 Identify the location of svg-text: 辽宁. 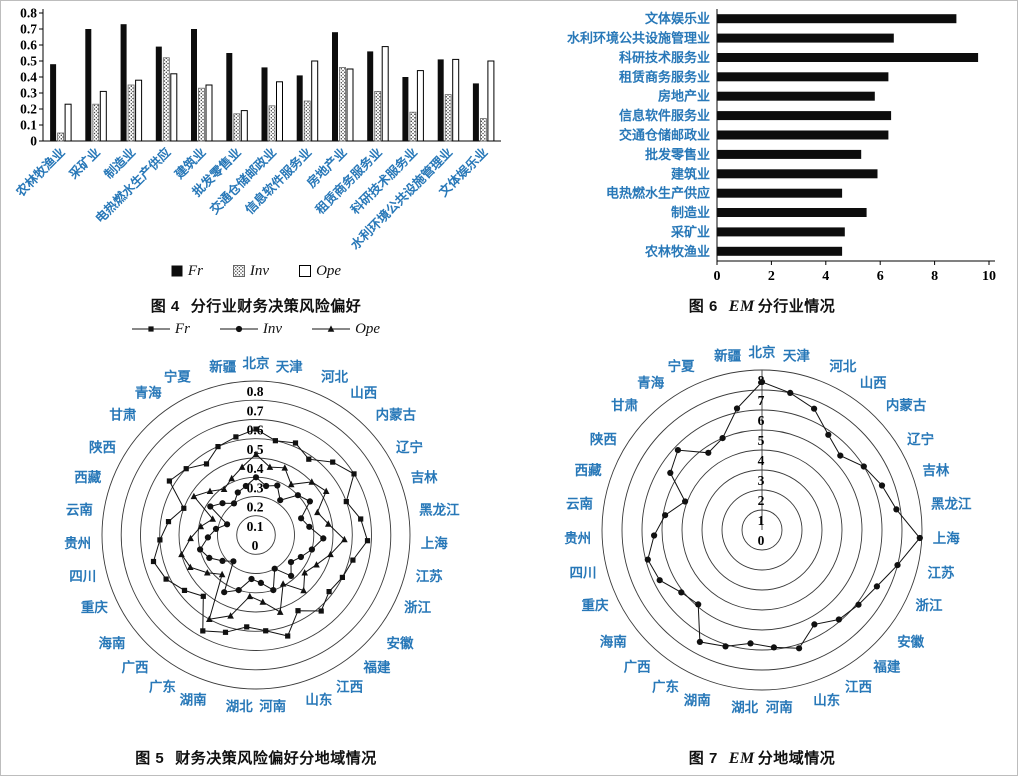
(409, 447).